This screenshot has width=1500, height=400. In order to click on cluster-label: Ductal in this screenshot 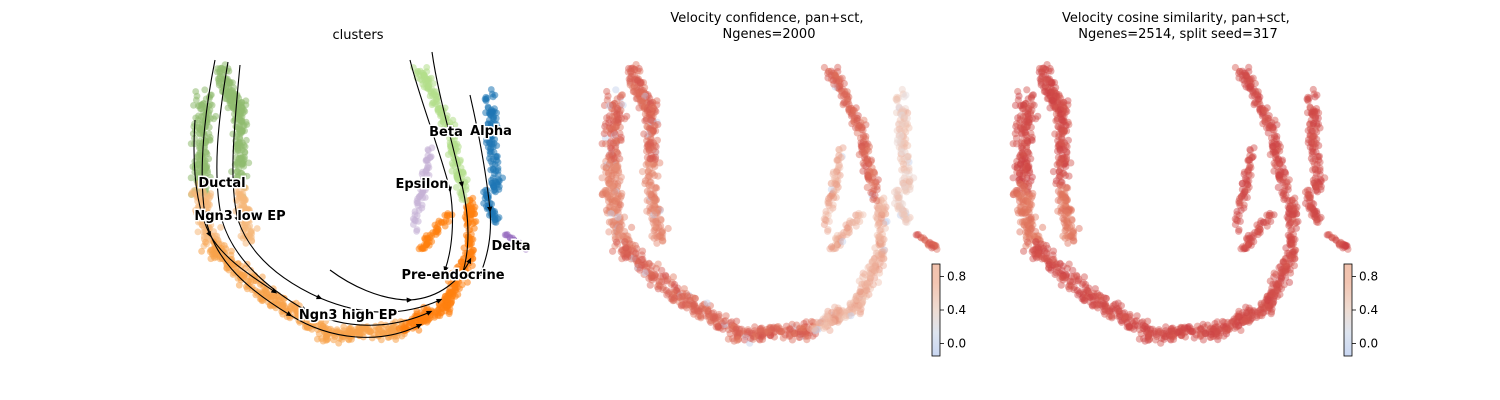, I will do `click(221, 183)`.